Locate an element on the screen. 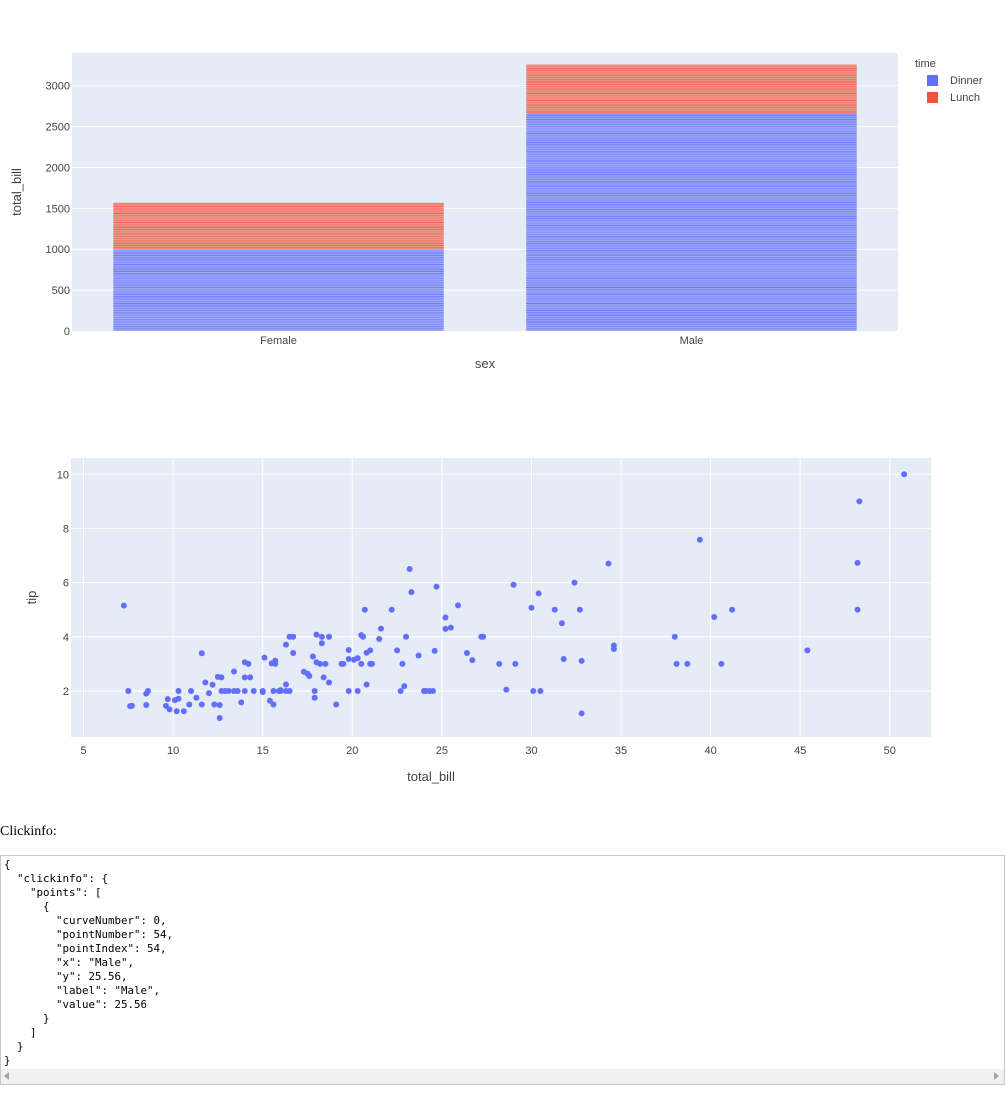 Image resolution: width=1005 pixels, height=1094 pixels. y-tick-label: 4 is located at coordinates (66, 638).